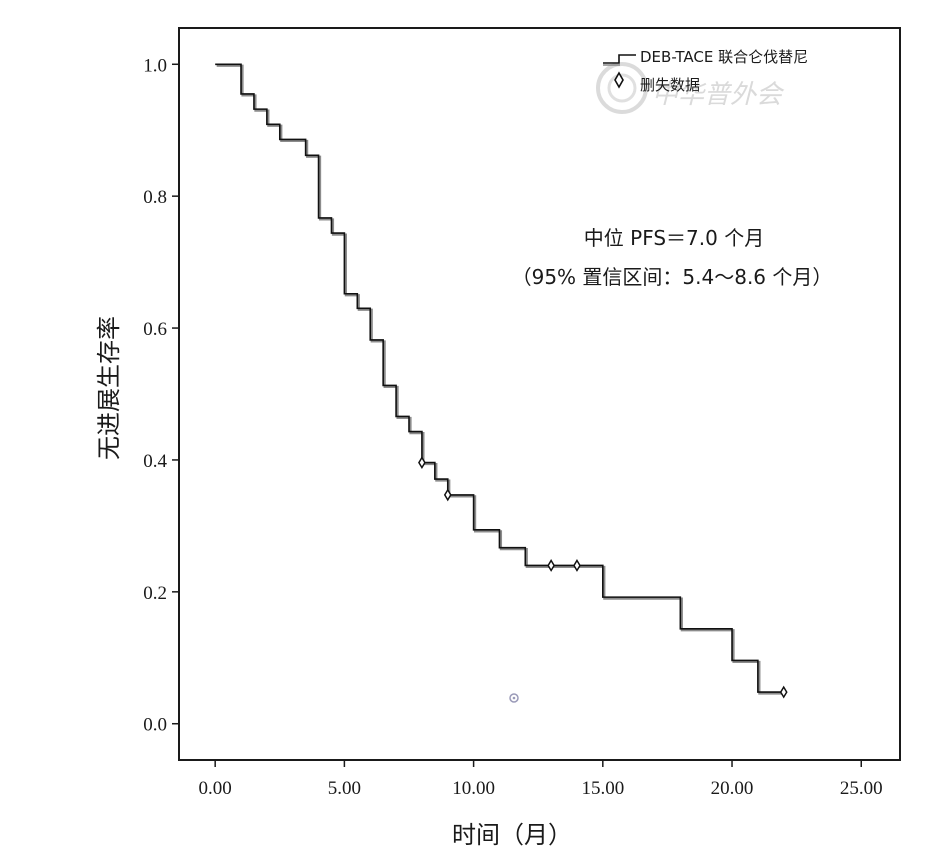  Describe the element at coordinates (155, 329) in the screenshot. I see `y-tick-label: 0.6` at that location.